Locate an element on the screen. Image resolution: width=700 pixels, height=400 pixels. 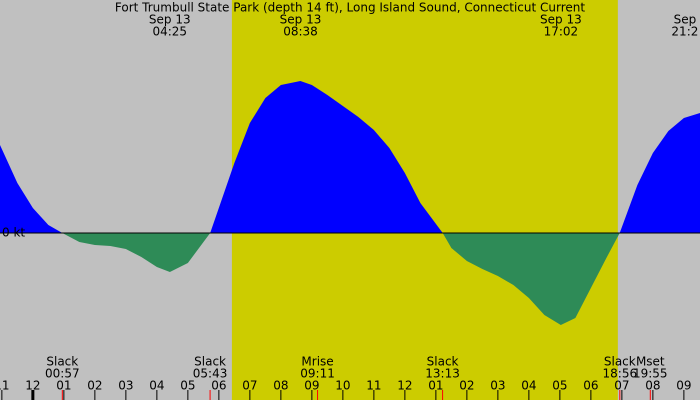
annotation-time: 17:02 is located at coordinates (561, 32).